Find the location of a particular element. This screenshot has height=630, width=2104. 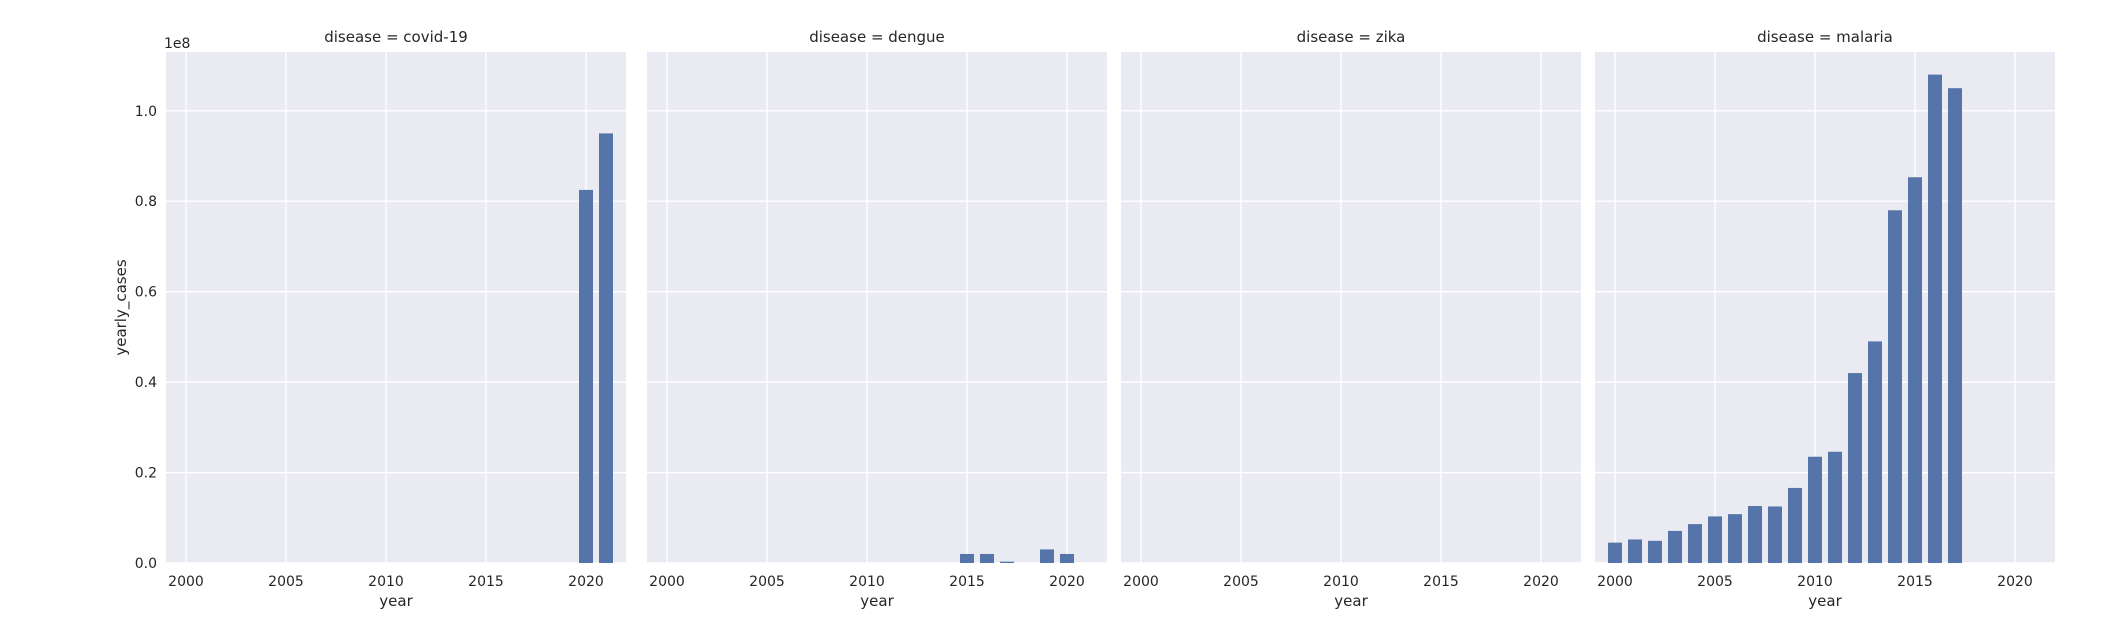

panel-2-xtick-0: 2000 is located at coordinates (1141, 582).